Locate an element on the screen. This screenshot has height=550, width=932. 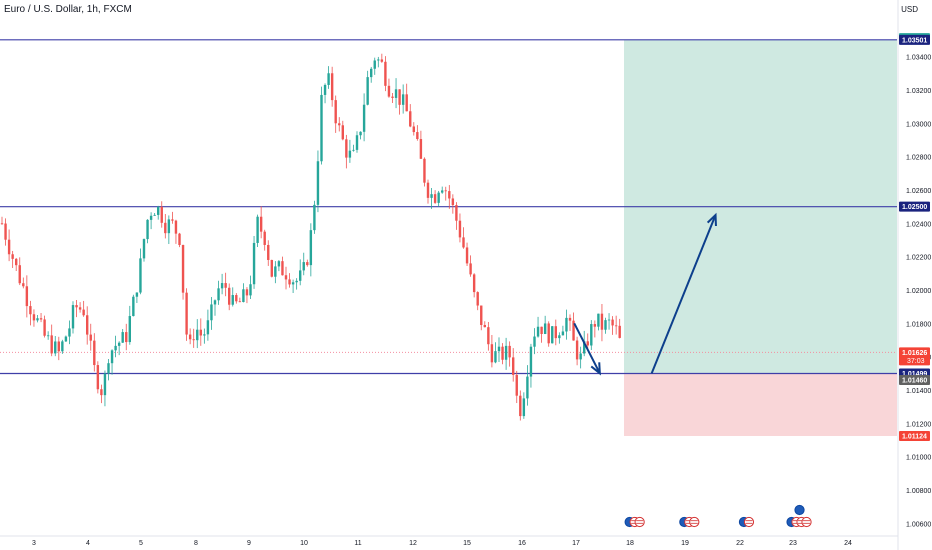
price-tick-label: 1.01400 is located at coordinates (918, 391).